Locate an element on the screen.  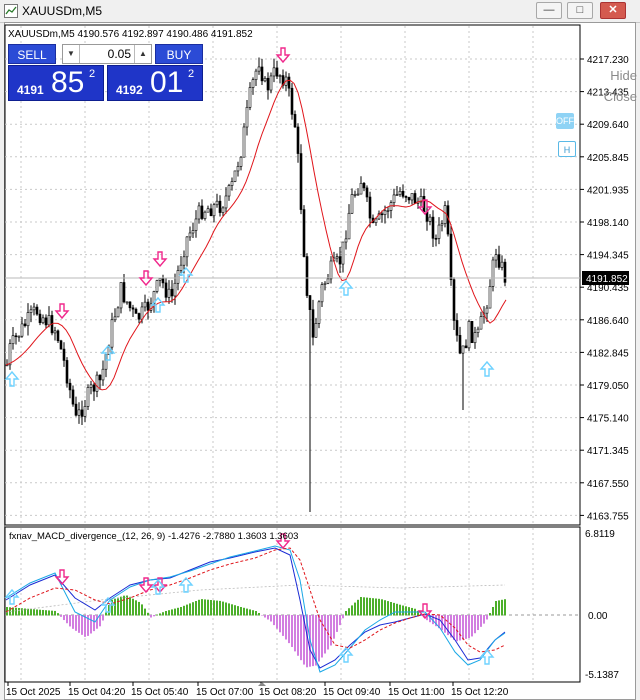
price-tick-label: 4163.755 is located at coordinates (608, 516).